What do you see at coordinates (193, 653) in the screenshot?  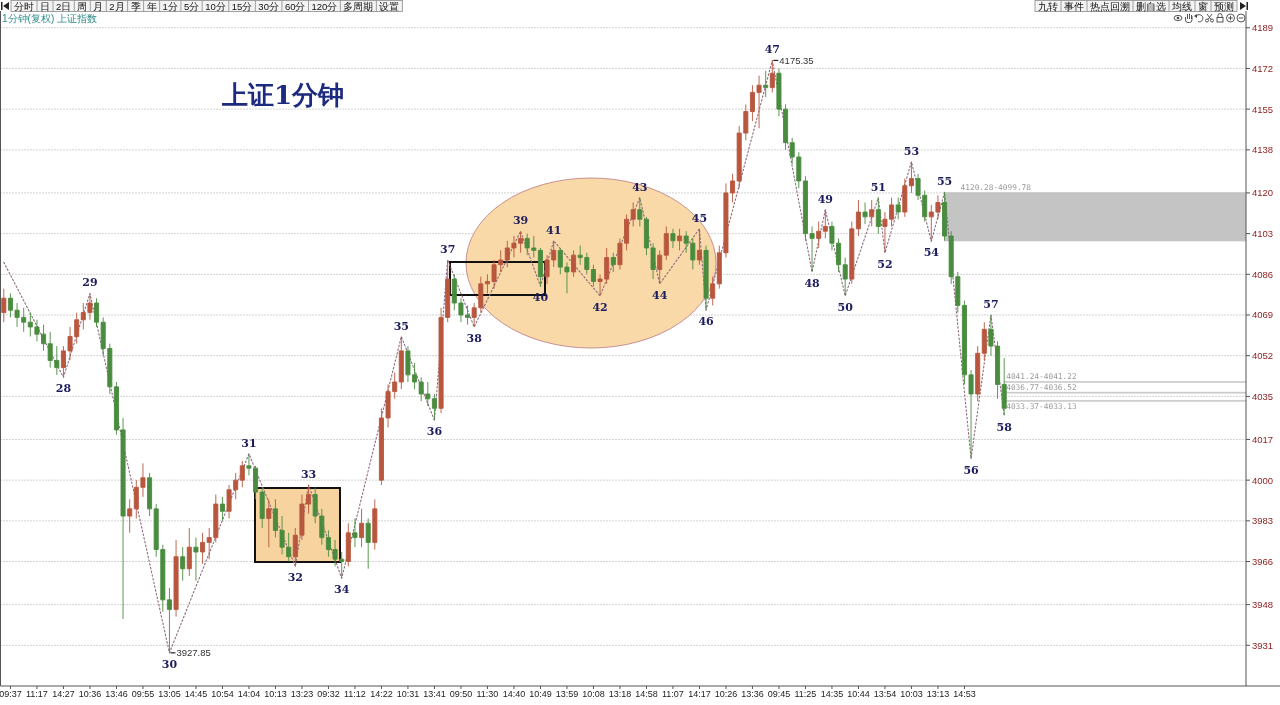 I see `annotation: 3927.85` at bounding box center [193, 653].